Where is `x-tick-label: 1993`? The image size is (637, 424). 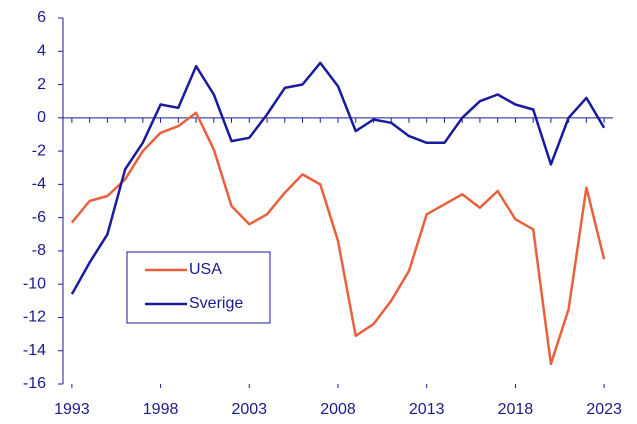 x-tick-label: 1993 is located at coordinates (72, 409).